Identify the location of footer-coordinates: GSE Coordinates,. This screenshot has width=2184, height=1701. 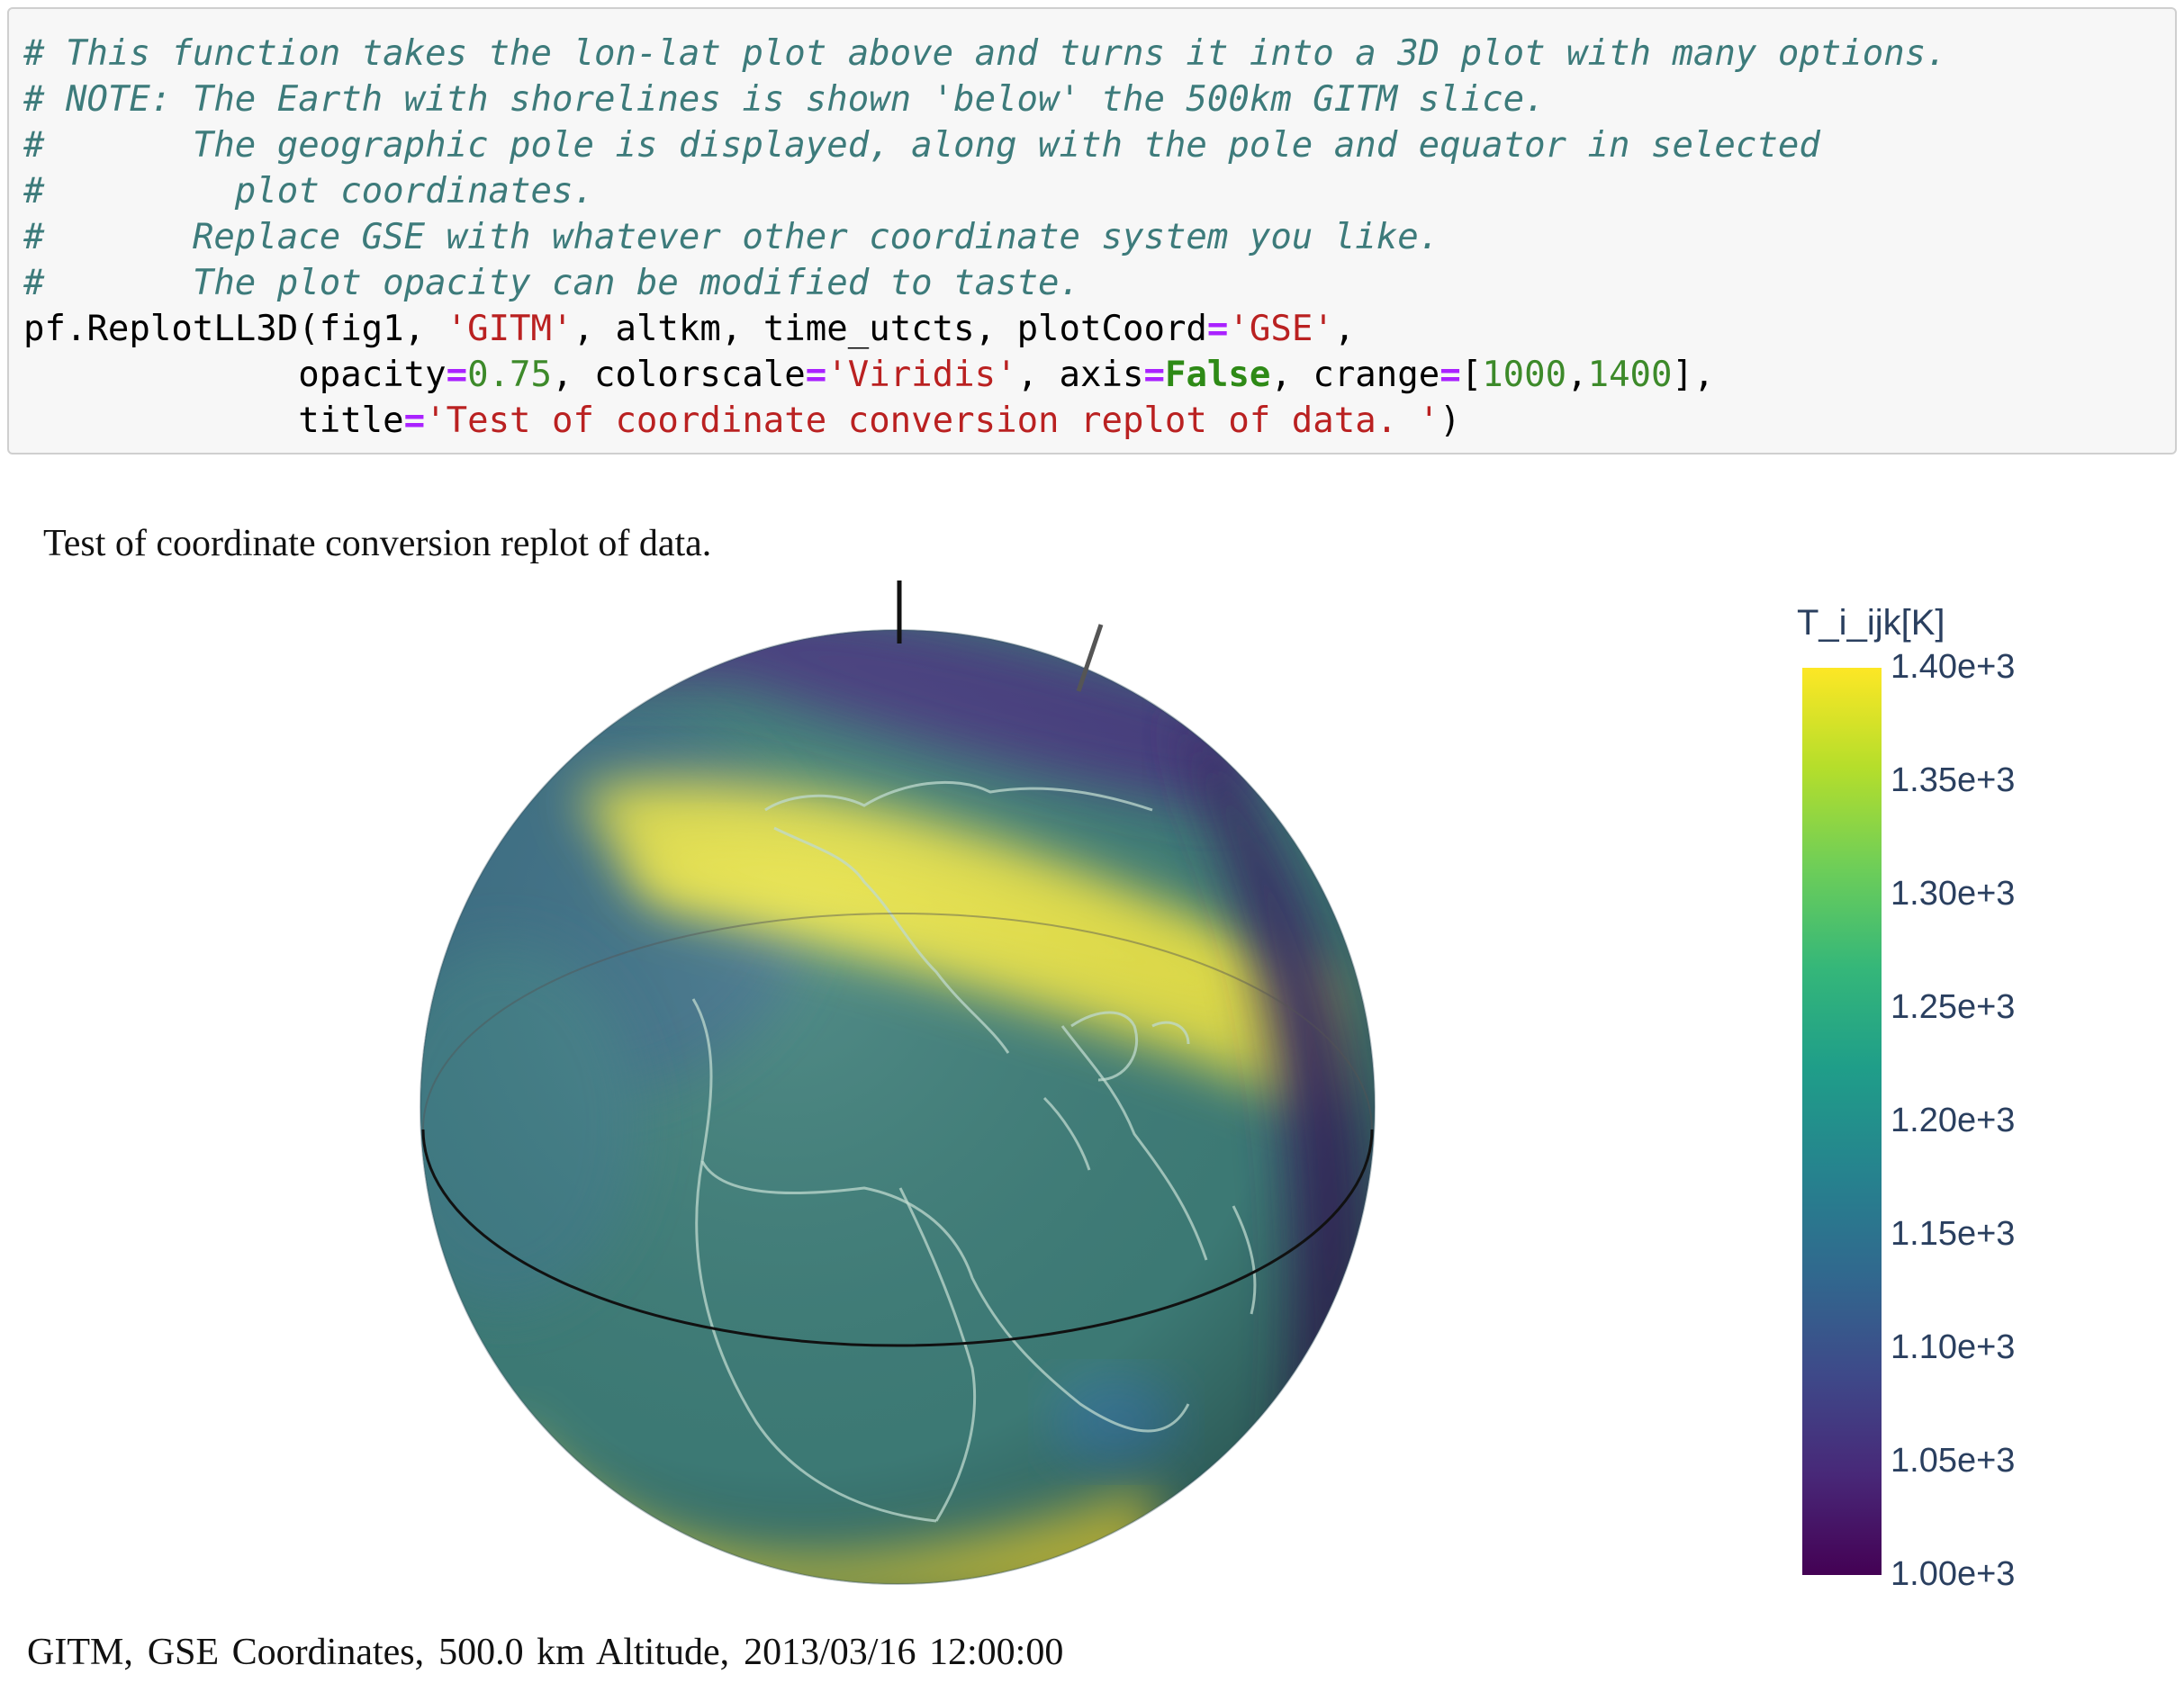
(286, 1652).